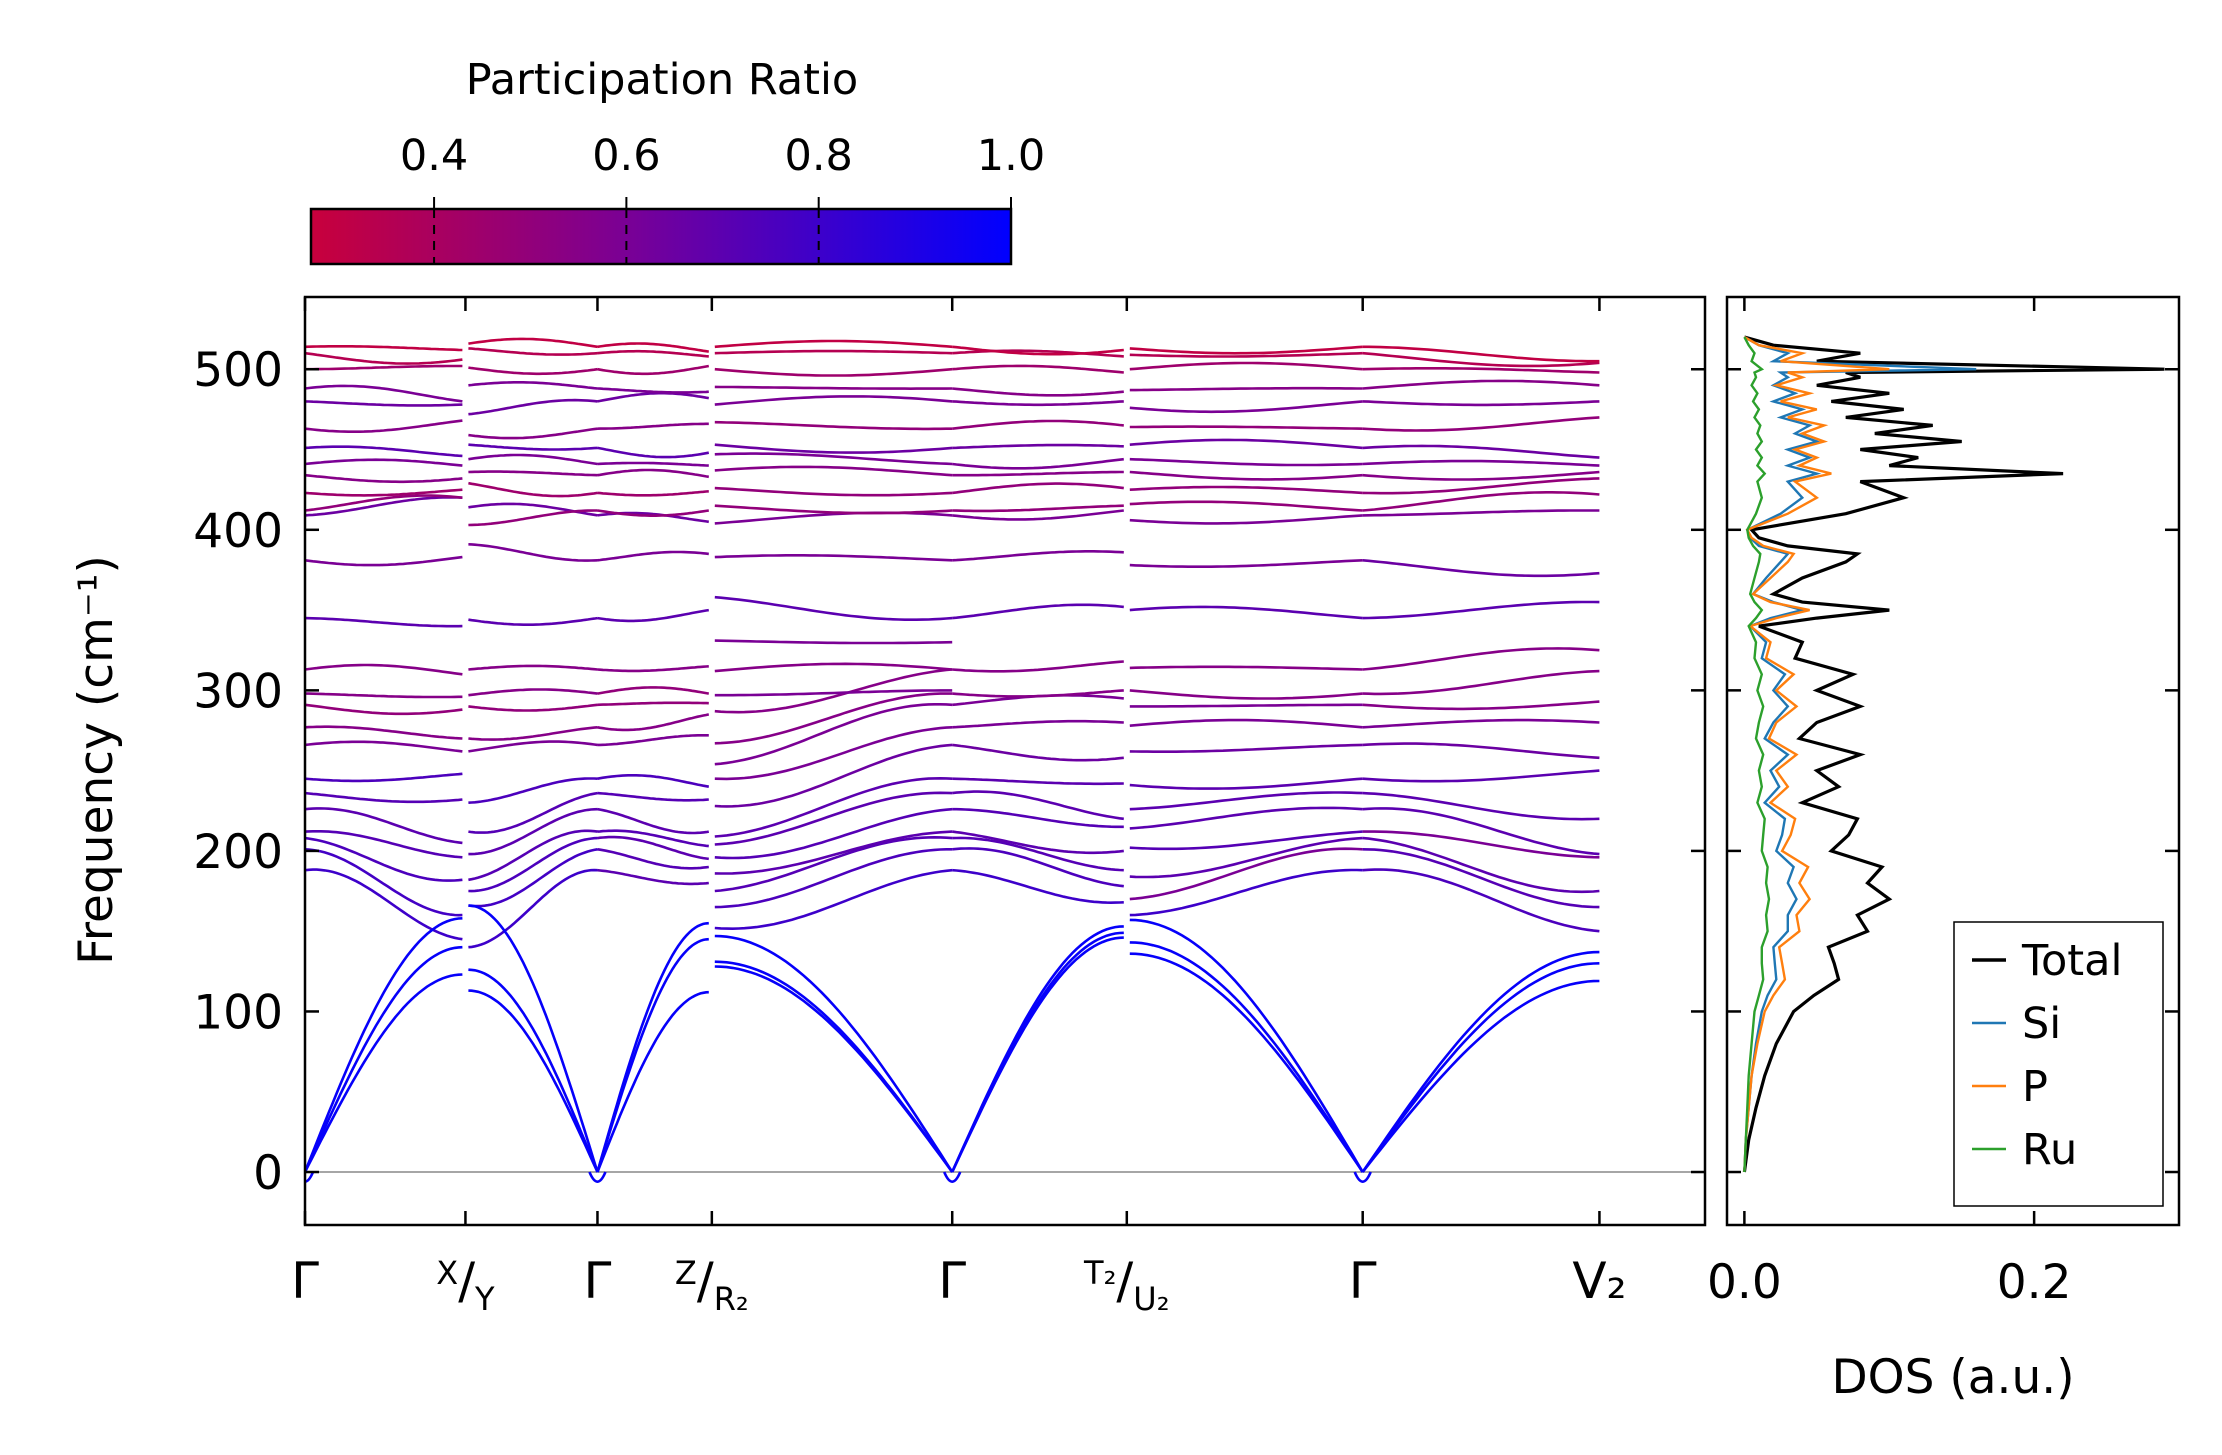 This screenshot has width=2222, height=1455. I want to click on band-y-tick-label: 100, so click(238, 1012).